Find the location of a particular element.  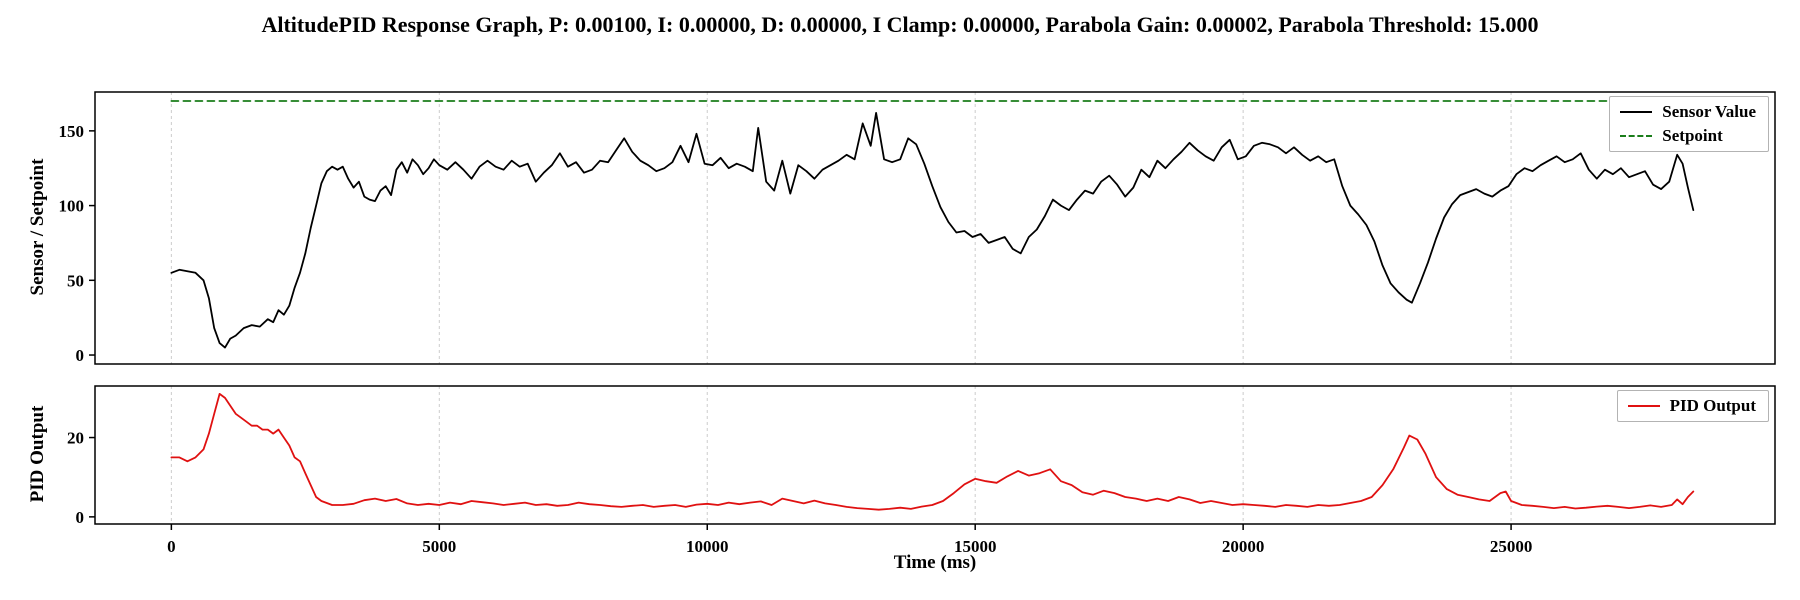

legend-item-pid-output: PID Output is located at coordinates (1691, 406).